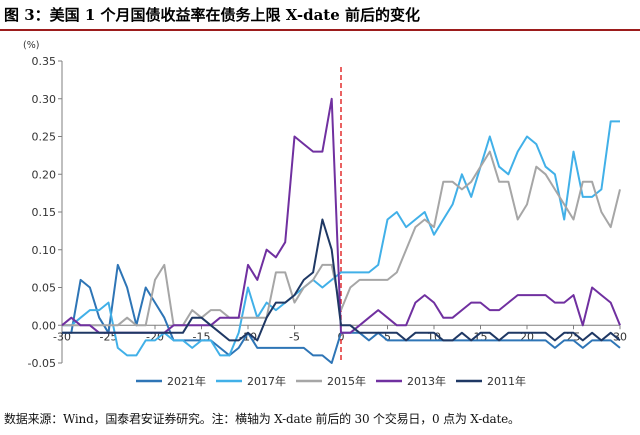 The image size is (640, 435). Describe the element at coordinates (186, 381) in the screenshot. I see `legend-label: 2021年` at that location.